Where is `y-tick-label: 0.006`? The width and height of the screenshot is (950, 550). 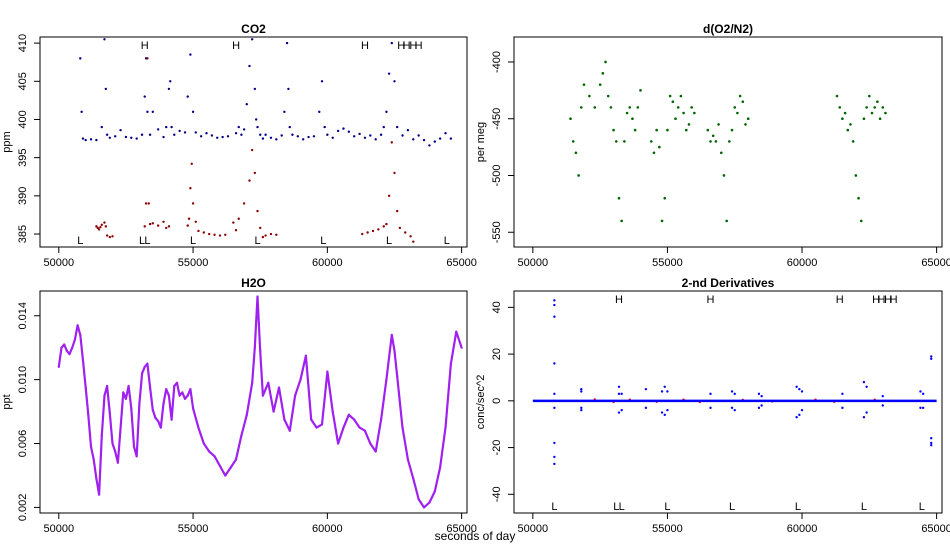
y-tick-label: 0.006 is located at coordinates (23, 444).